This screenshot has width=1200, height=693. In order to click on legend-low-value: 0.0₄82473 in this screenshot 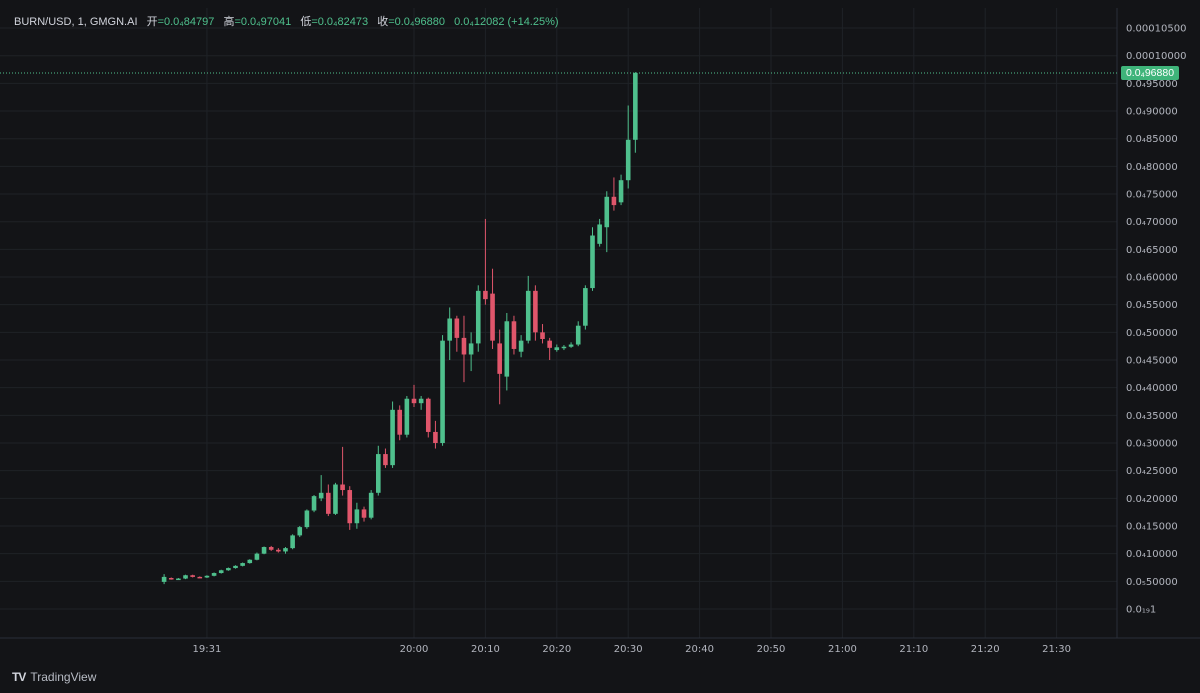, I will do `click(343, 22)`.